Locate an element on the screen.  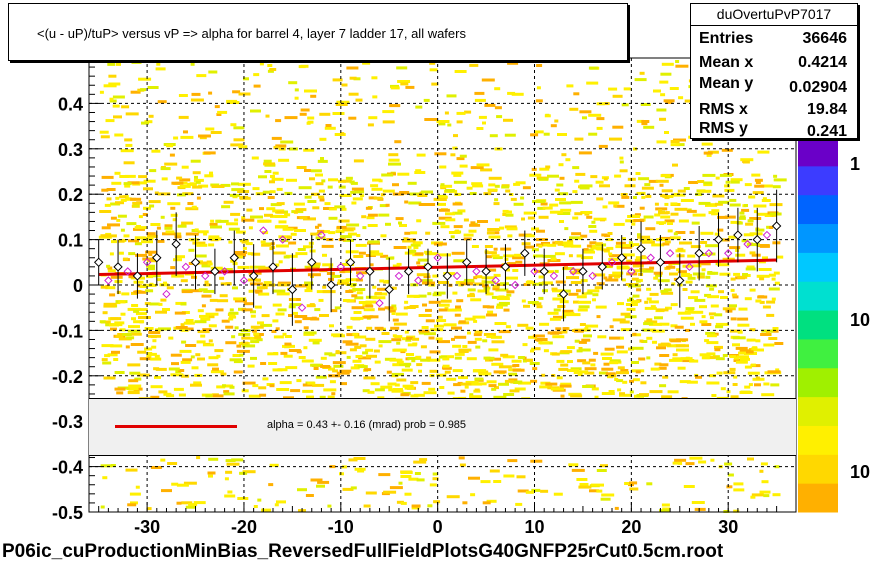
palette-swatch is located at coordinates (818, 180).